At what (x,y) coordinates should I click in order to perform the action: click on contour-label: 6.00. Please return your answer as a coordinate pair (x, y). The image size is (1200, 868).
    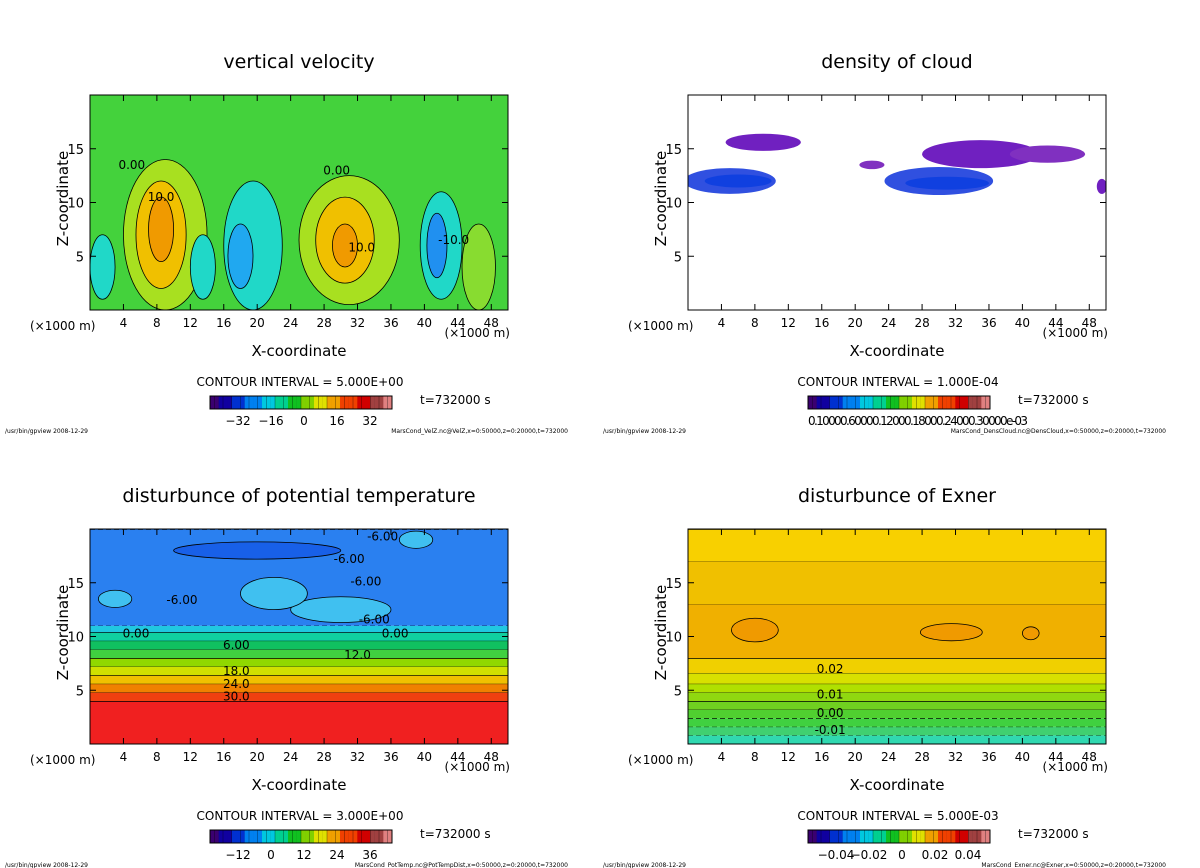
    Looking at the image, I should click on (236, 645).